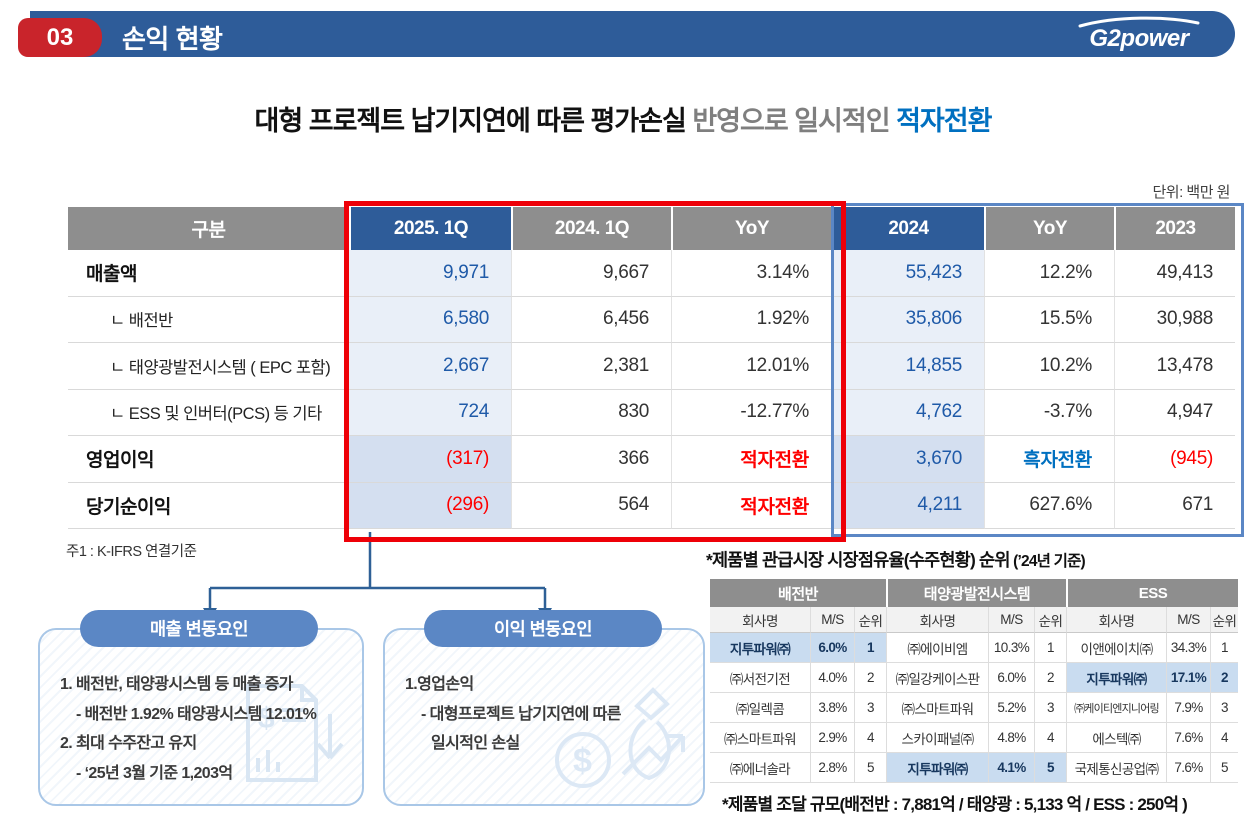  What do you see at coordinates (154, 773) in the screenshot?
I see `callout-line: - ‘25년 3월 기준 1,203억` at bounding box center [154, 773].